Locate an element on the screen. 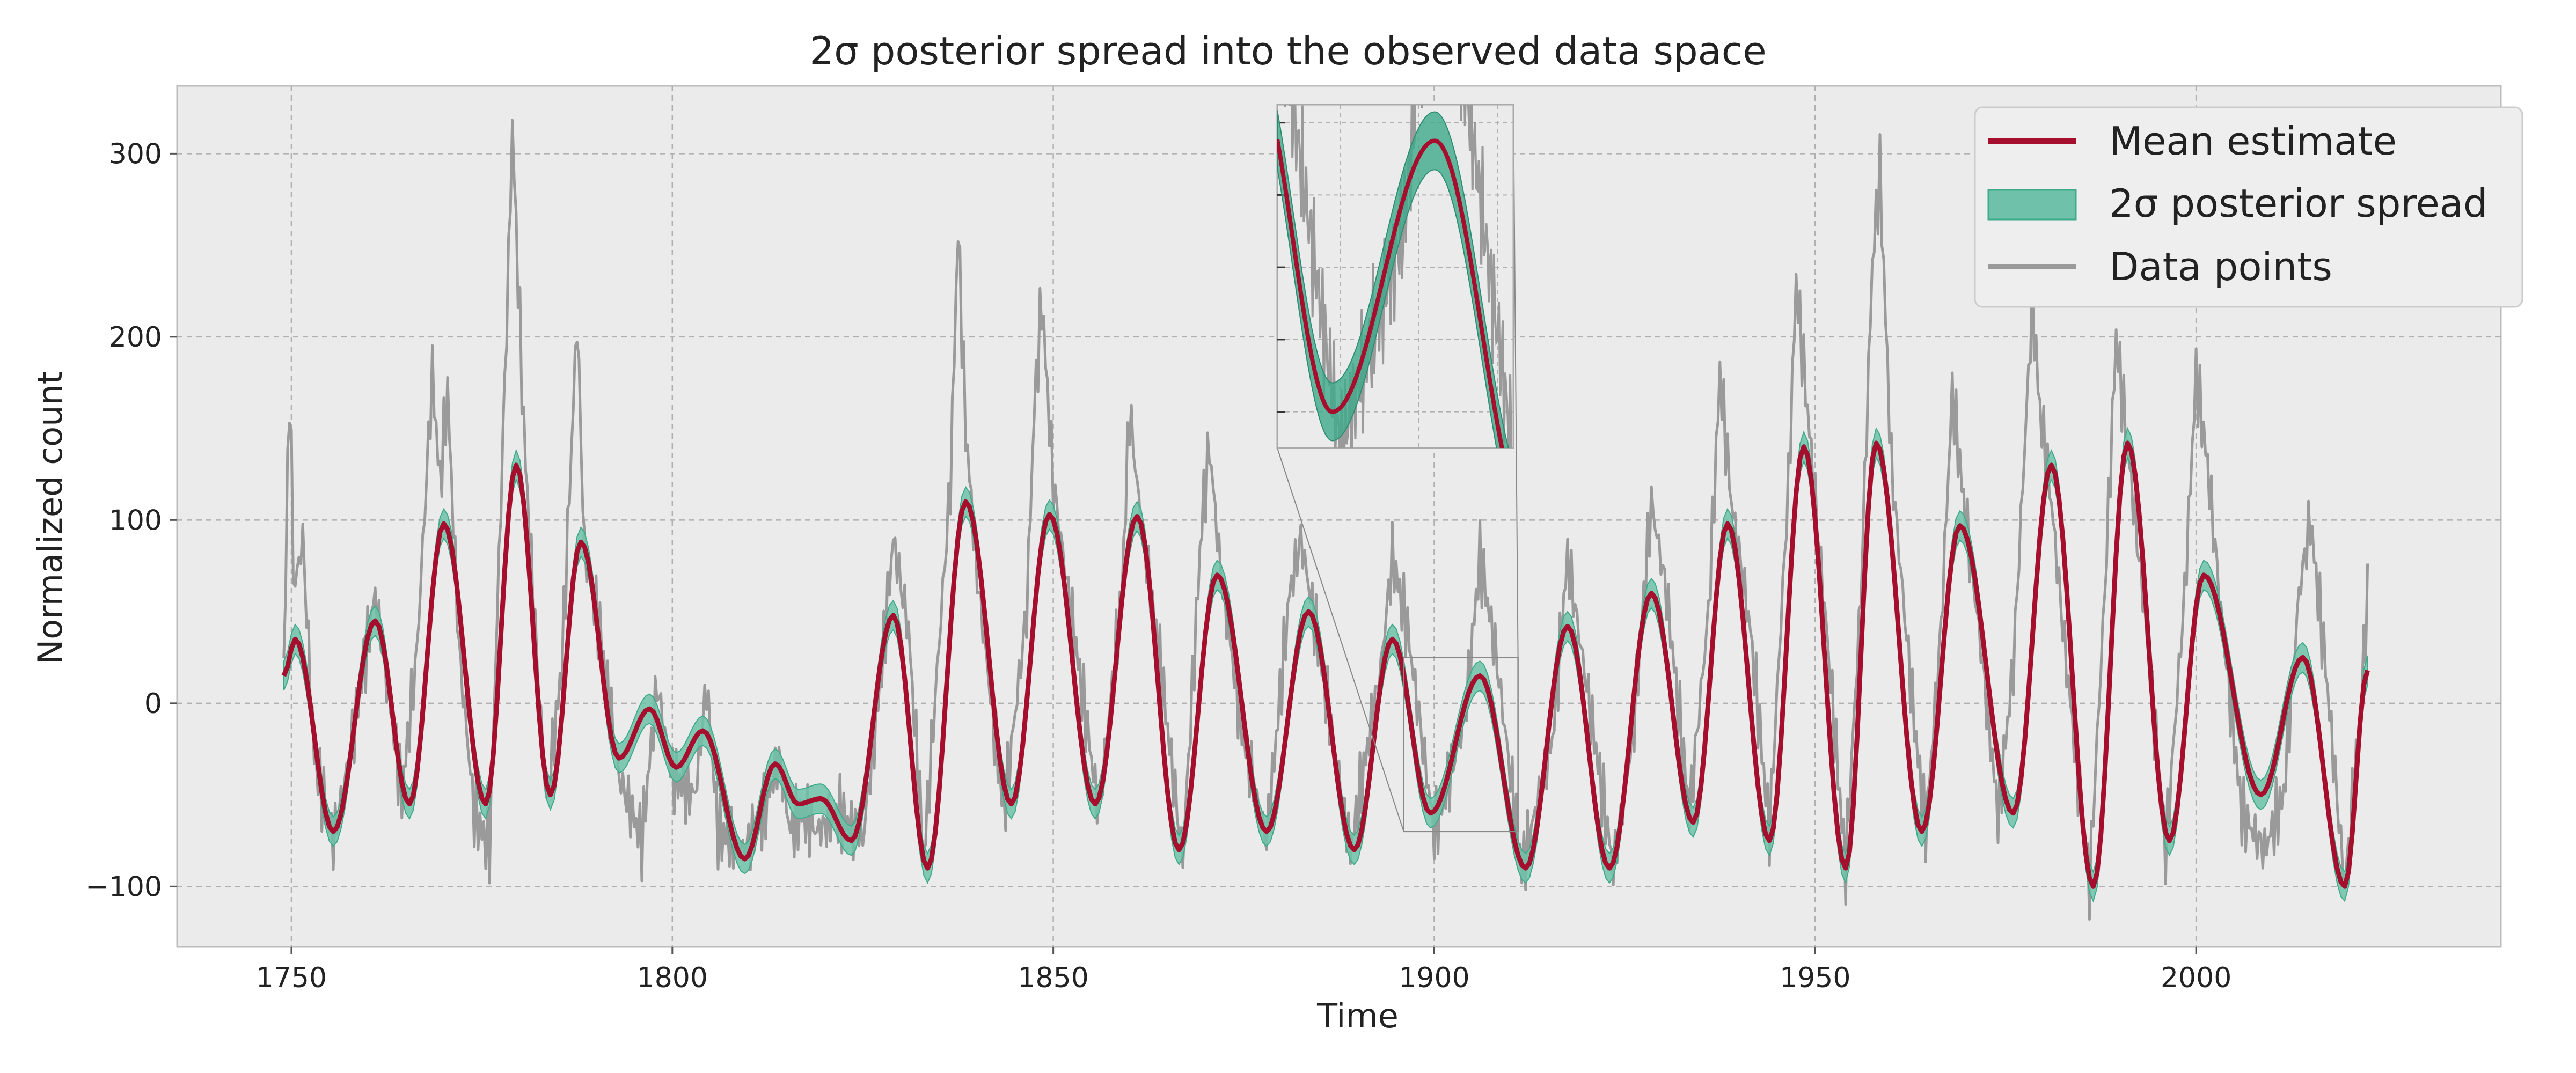 Image resolution: width=2576 pixels, height=1073 pixels. x-tick-label: 2000 is located at coordinates (2196, 978).